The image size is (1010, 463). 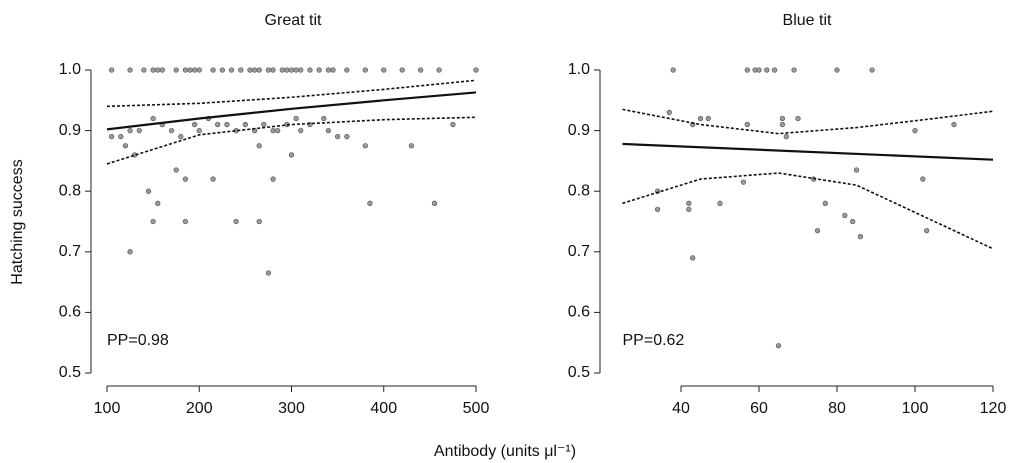 What do you see at coordinates (654, 340) in the screenshot?
I see `annotation: PP=0.62` at bounding box center [654, 340].